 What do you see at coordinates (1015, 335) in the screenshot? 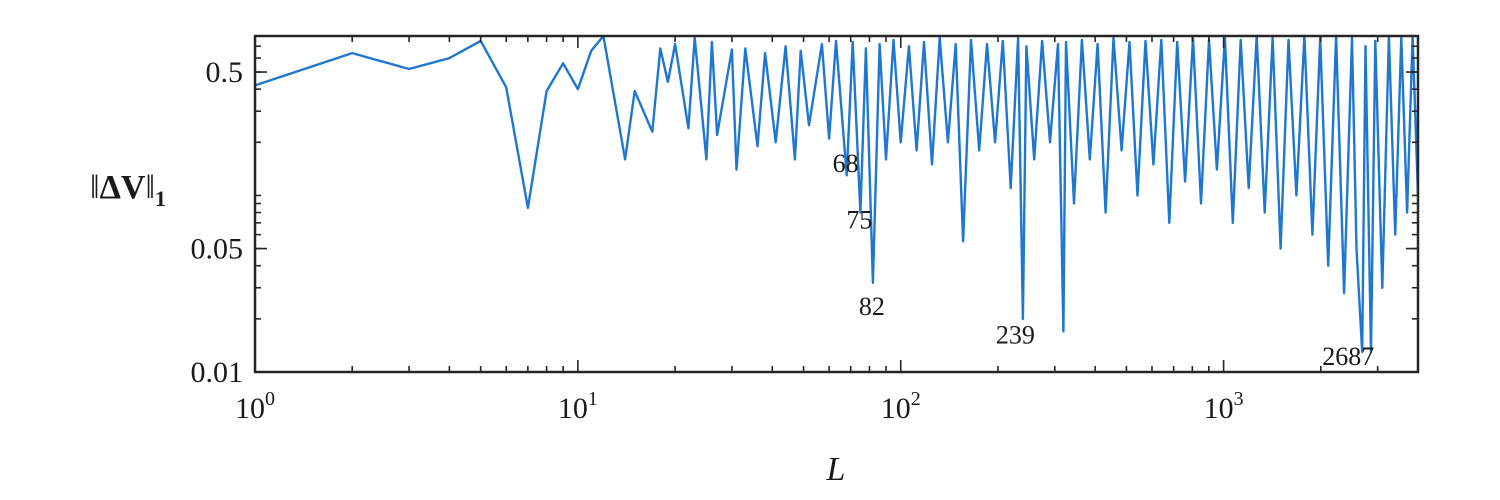
I see `annotation-label-239: 239` at bounding box center [1015, 335].